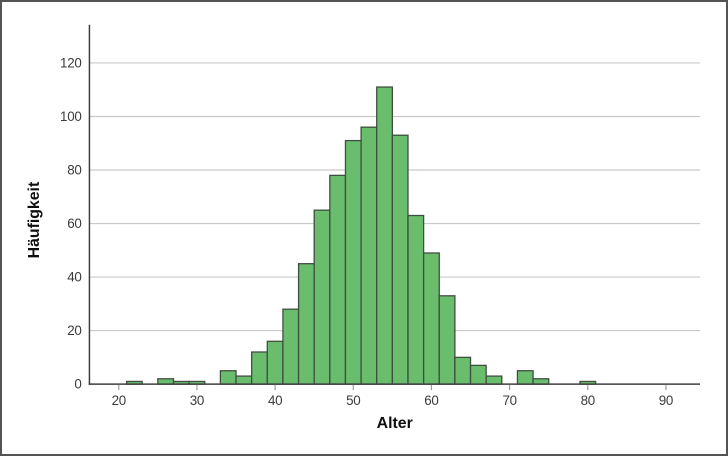 The image size is (728, 456). Describe the element at coordinates (74, 169) in the screenshot. I see `y-tick-label: 80` at that location.